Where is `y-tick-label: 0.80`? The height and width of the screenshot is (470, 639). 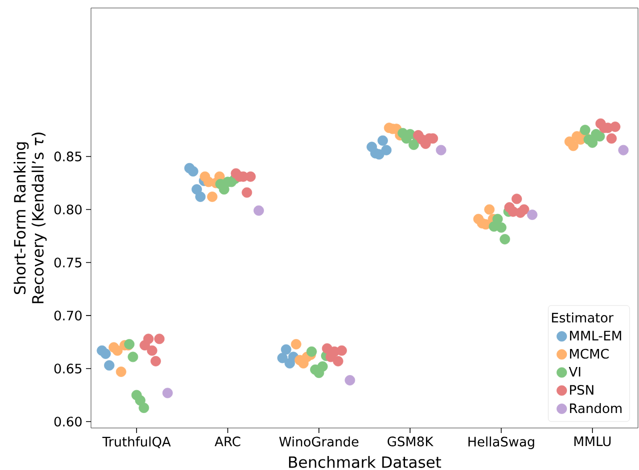 y-tick-label: 0.80 is located at coordinates (68, 209).